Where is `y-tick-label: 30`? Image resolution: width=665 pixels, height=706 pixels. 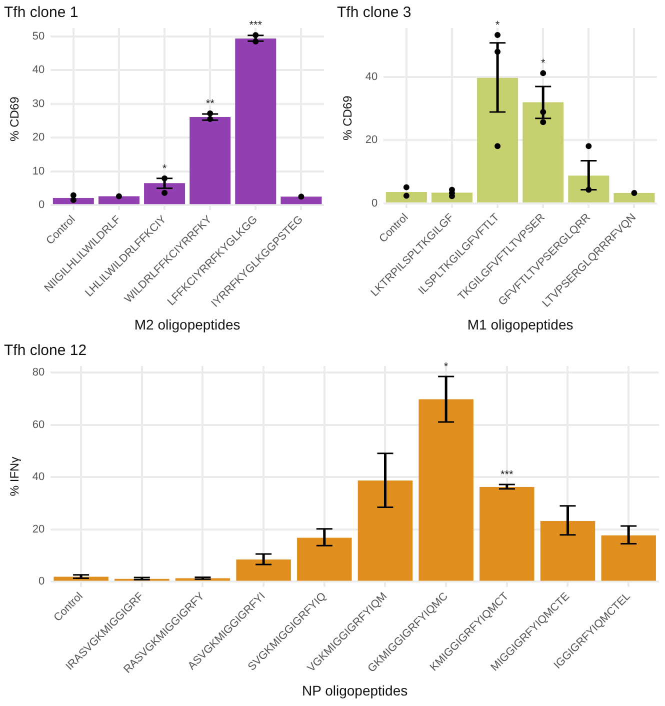
y-tick-label: 30 is located at coordinates (38, 104).